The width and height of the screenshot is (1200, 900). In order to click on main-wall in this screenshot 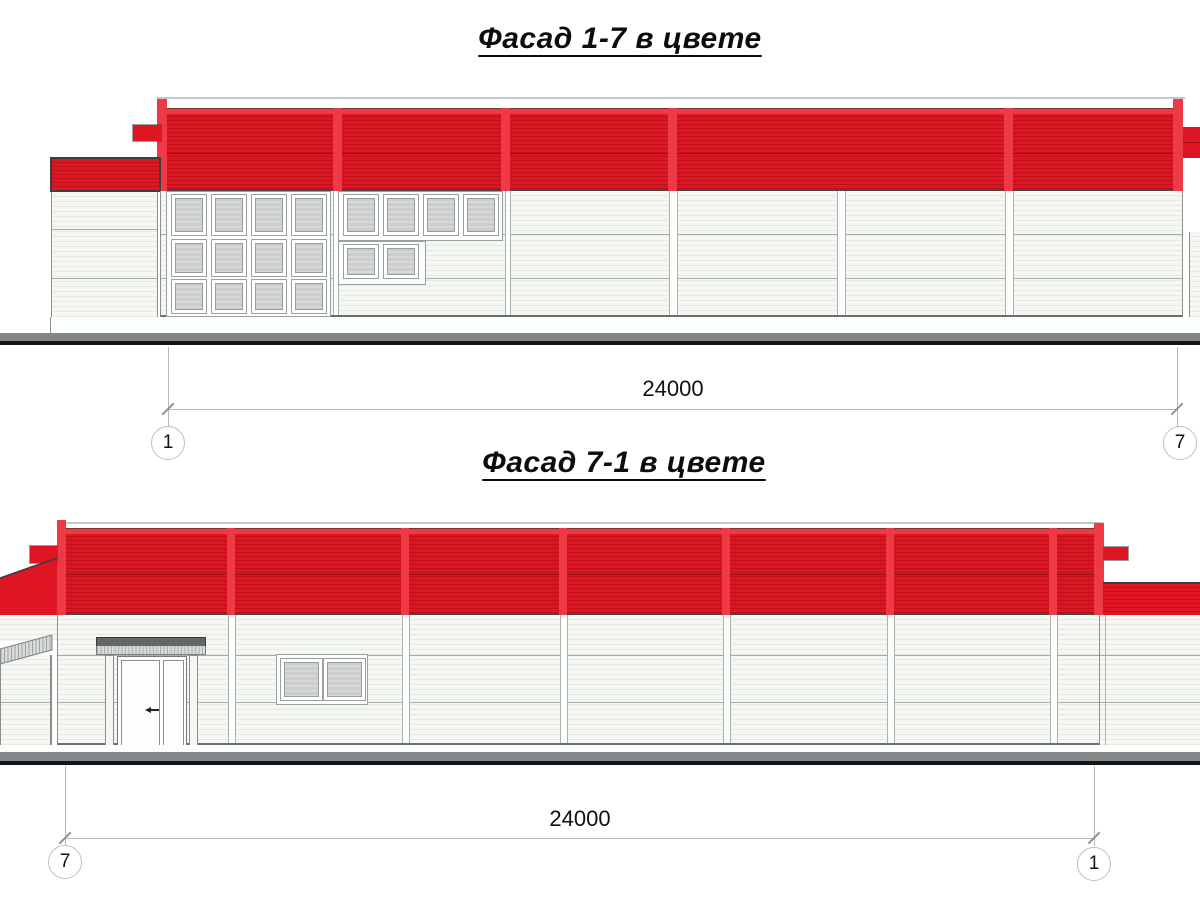, I will do `click(578, 680)`.